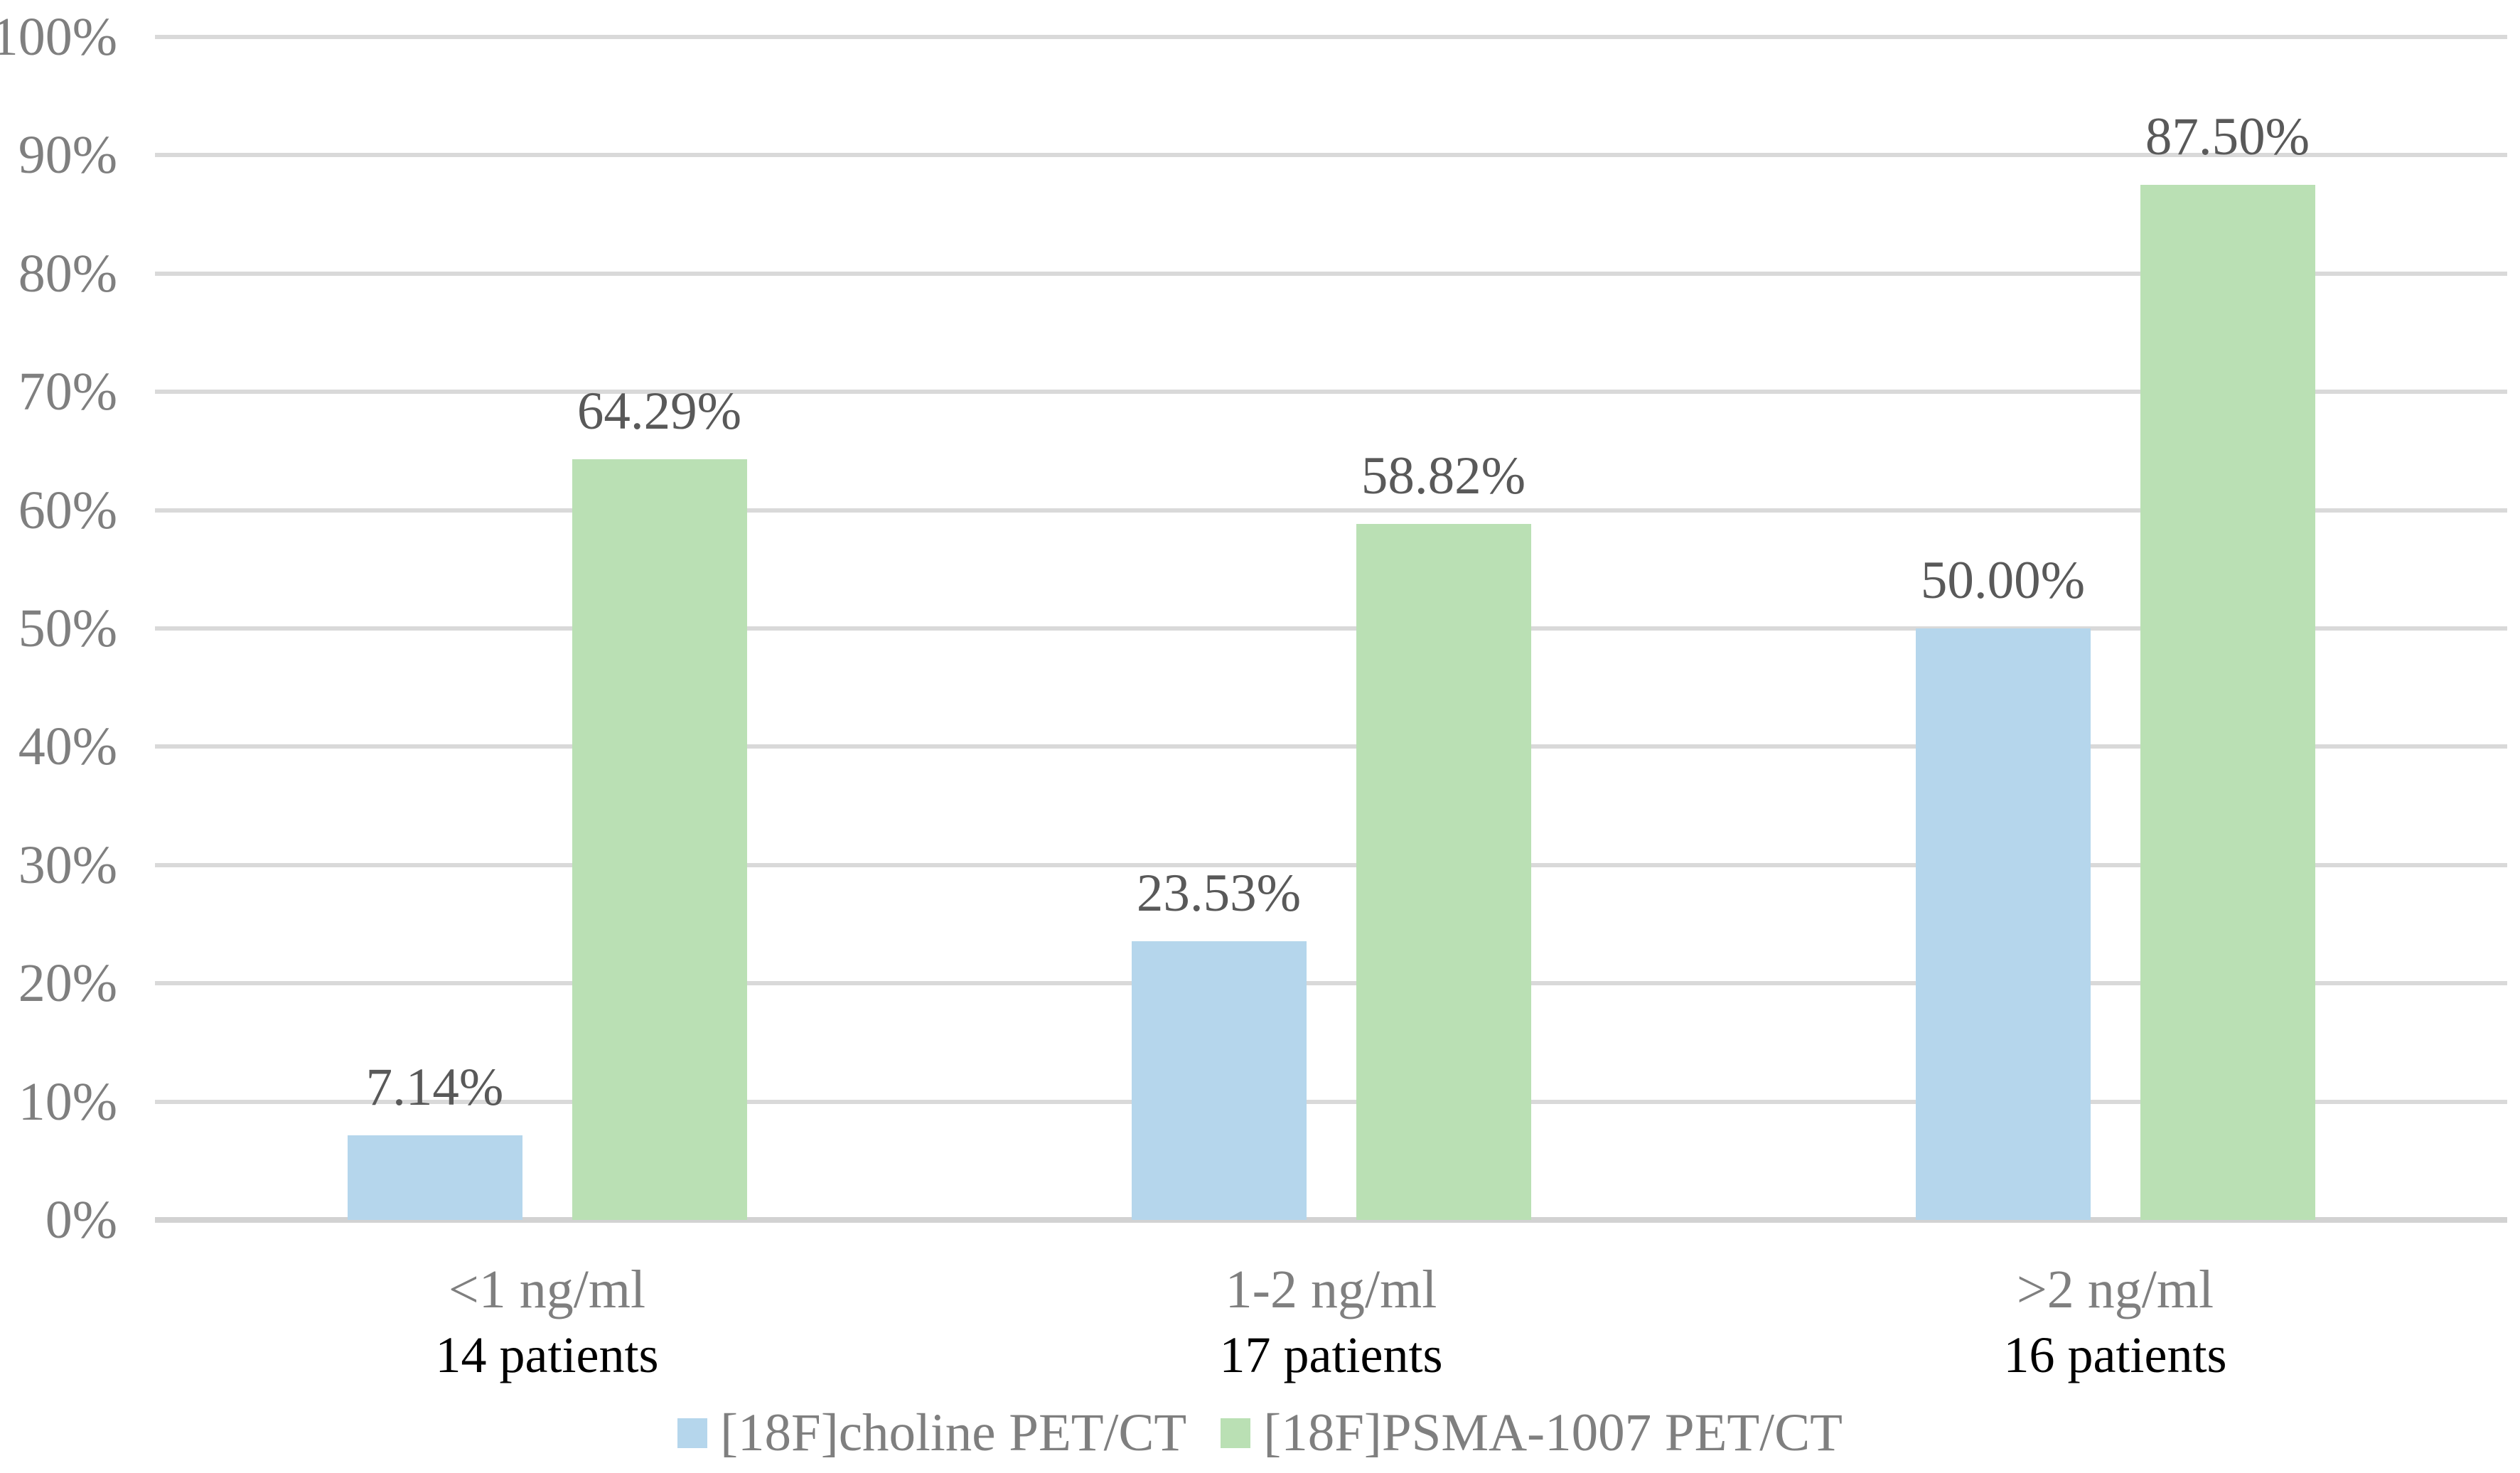 Image resolution: width=2520 pixels, height=1473 pixels. Describe the element at coordinates (1331, 1289) in the screenshot. I see `category-label: 1-2 ng/ml` at that location.